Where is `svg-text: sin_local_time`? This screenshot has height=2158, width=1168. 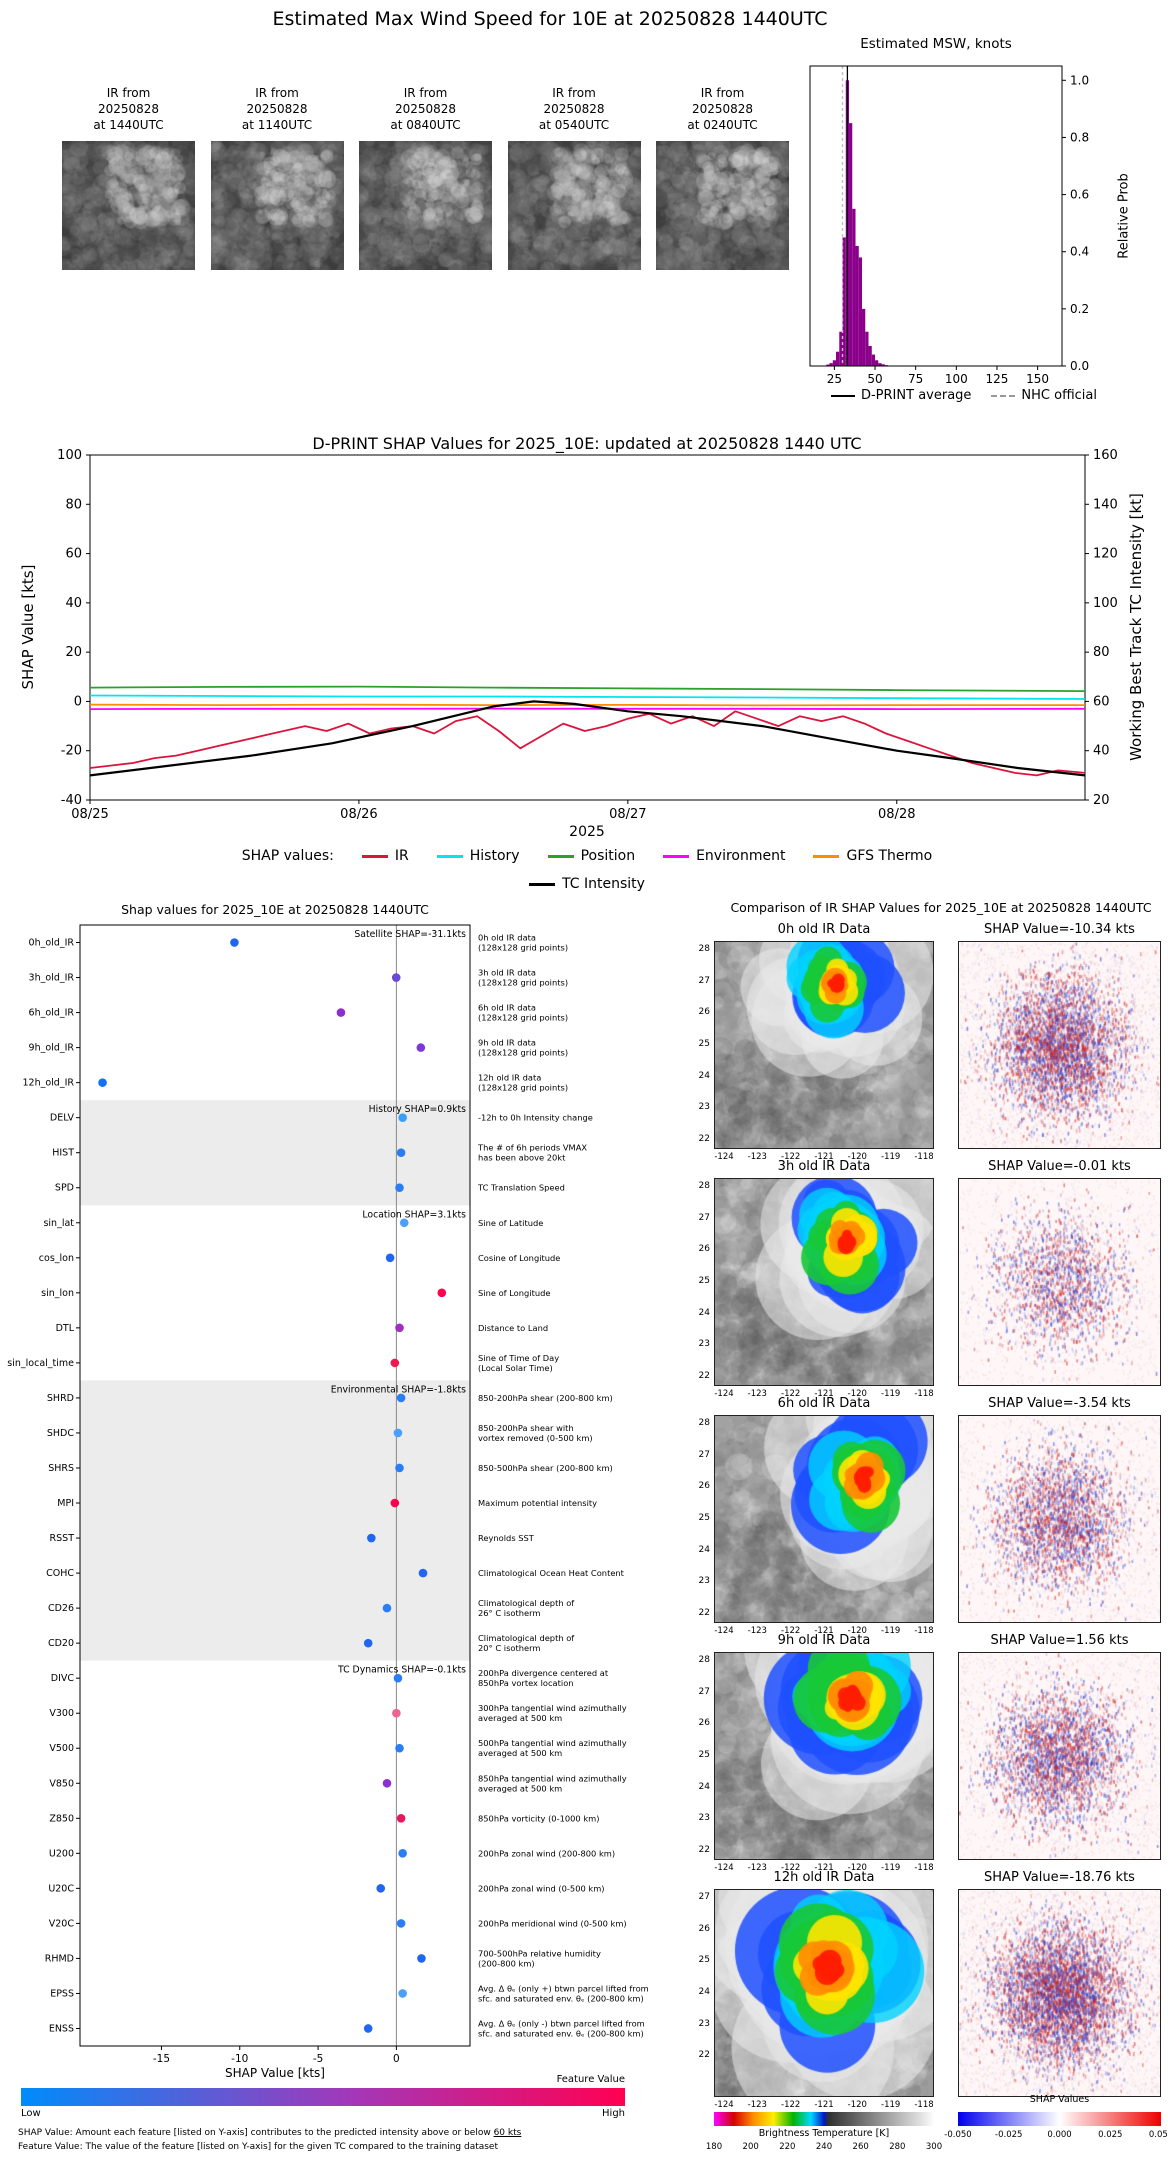
svg-text: sin_local_time is located at coordinates (40, 1363).